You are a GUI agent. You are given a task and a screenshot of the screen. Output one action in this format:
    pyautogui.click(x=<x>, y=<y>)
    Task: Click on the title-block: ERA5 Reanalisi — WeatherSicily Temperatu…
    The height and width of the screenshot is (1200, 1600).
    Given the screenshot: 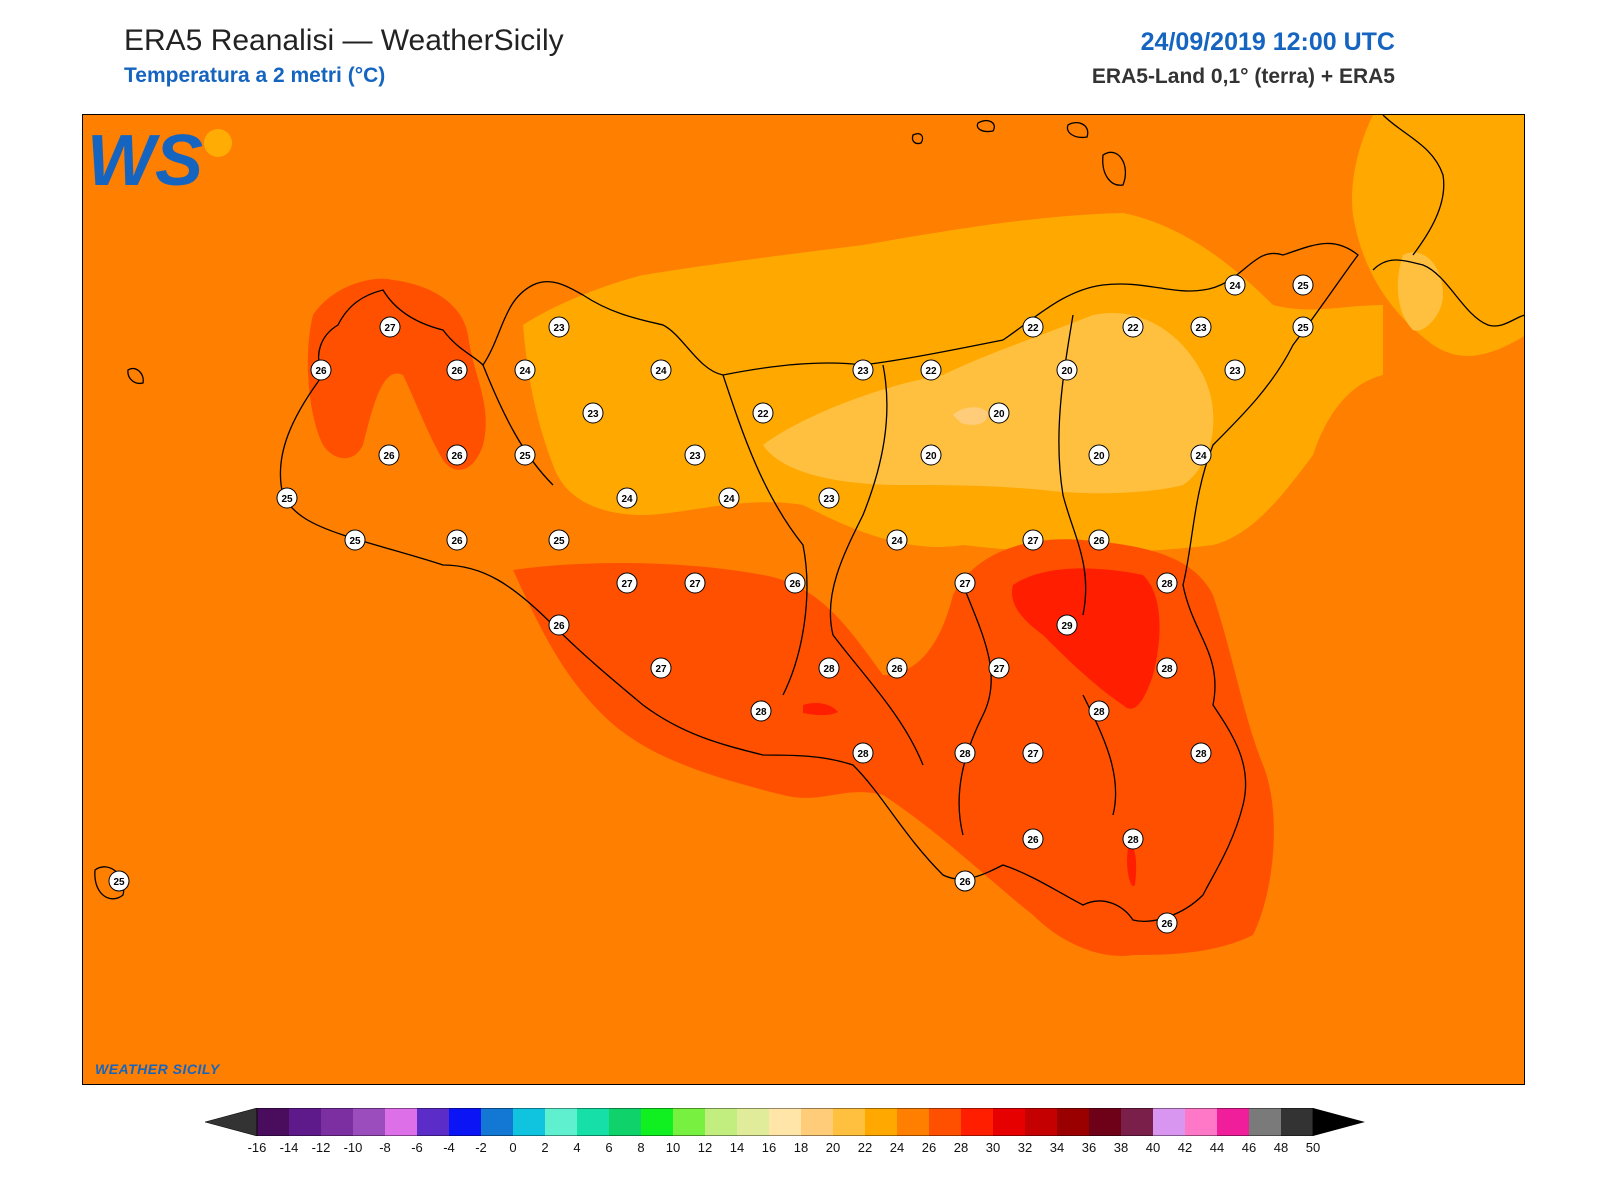 What is the action you would take?
    pyautogui.click(x=344, y=56)
    